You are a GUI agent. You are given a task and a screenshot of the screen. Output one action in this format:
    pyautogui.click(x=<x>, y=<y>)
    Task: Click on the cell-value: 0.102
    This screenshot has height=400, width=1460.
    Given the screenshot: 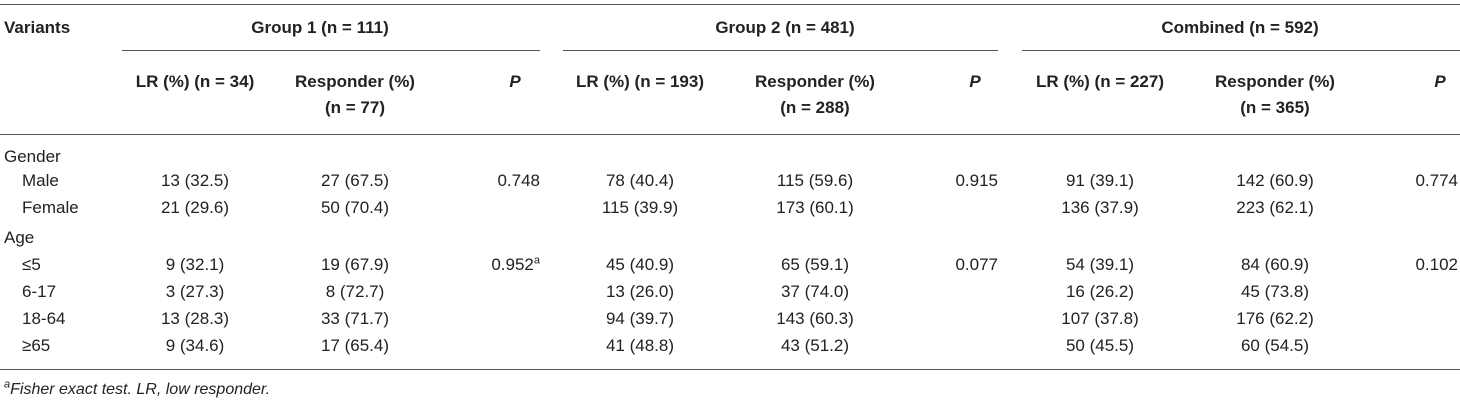 What is the action you would take?
    pyautogui.click(x=1436, y=264)
    